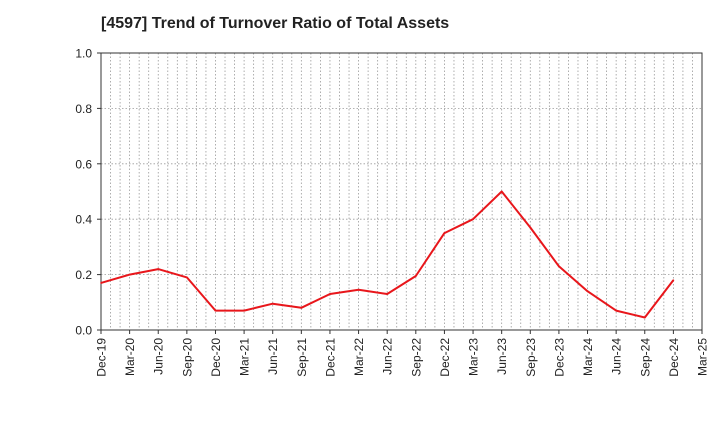 The width and height of the screenshot is (720, 440). What do you see at coordinates (502, 356) in the screenshot?
I see `x-tick-label: Jun-23` at bounding box center [502, 356].